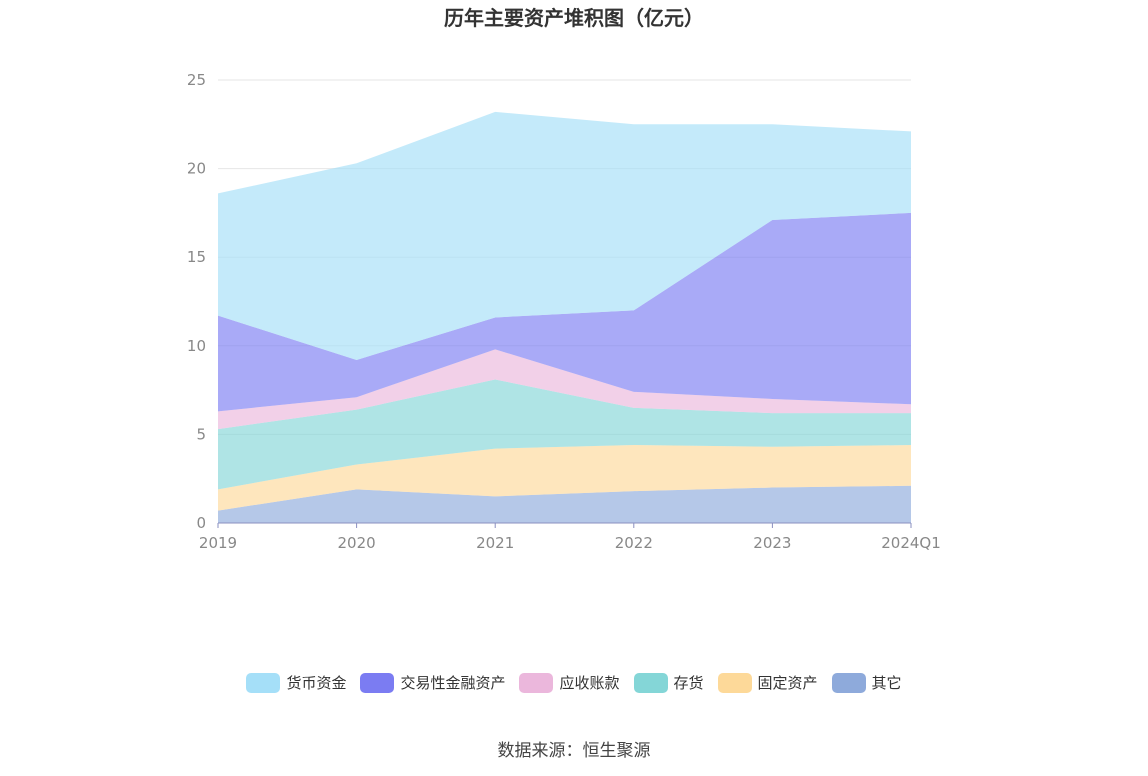 Image resolution: width=1148 pixels, height=776 pixels. I want to click on area-应收账款, so click(564, 389).